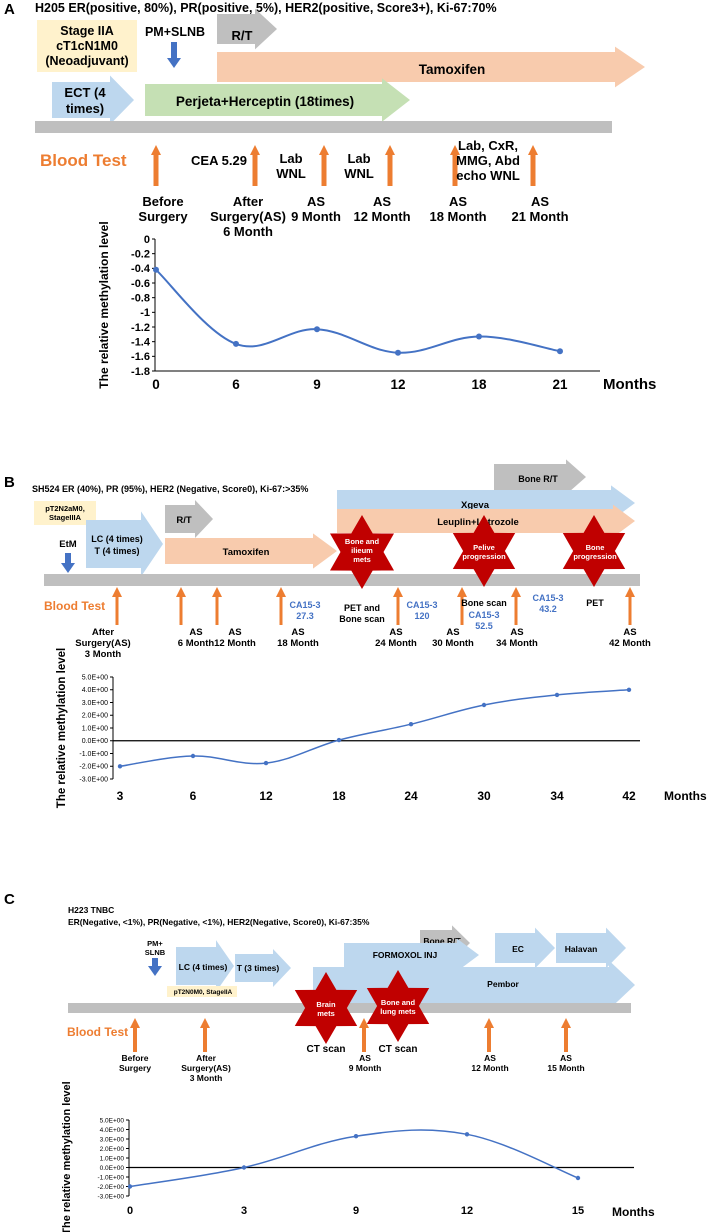  What do you see at coordinates (565, 1068) in the screenshot?
I see `timepoint-label: 15 Month` at bounding box center [565, 1068].